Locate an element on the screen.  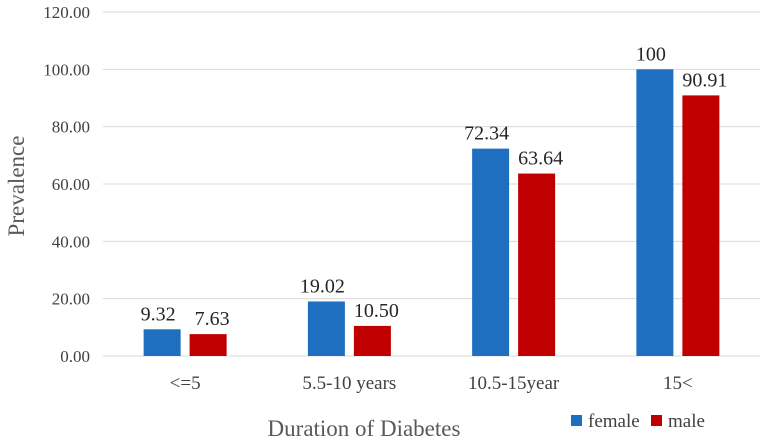
y-tick-label: 20.00 is located at coordinates (71, 299).